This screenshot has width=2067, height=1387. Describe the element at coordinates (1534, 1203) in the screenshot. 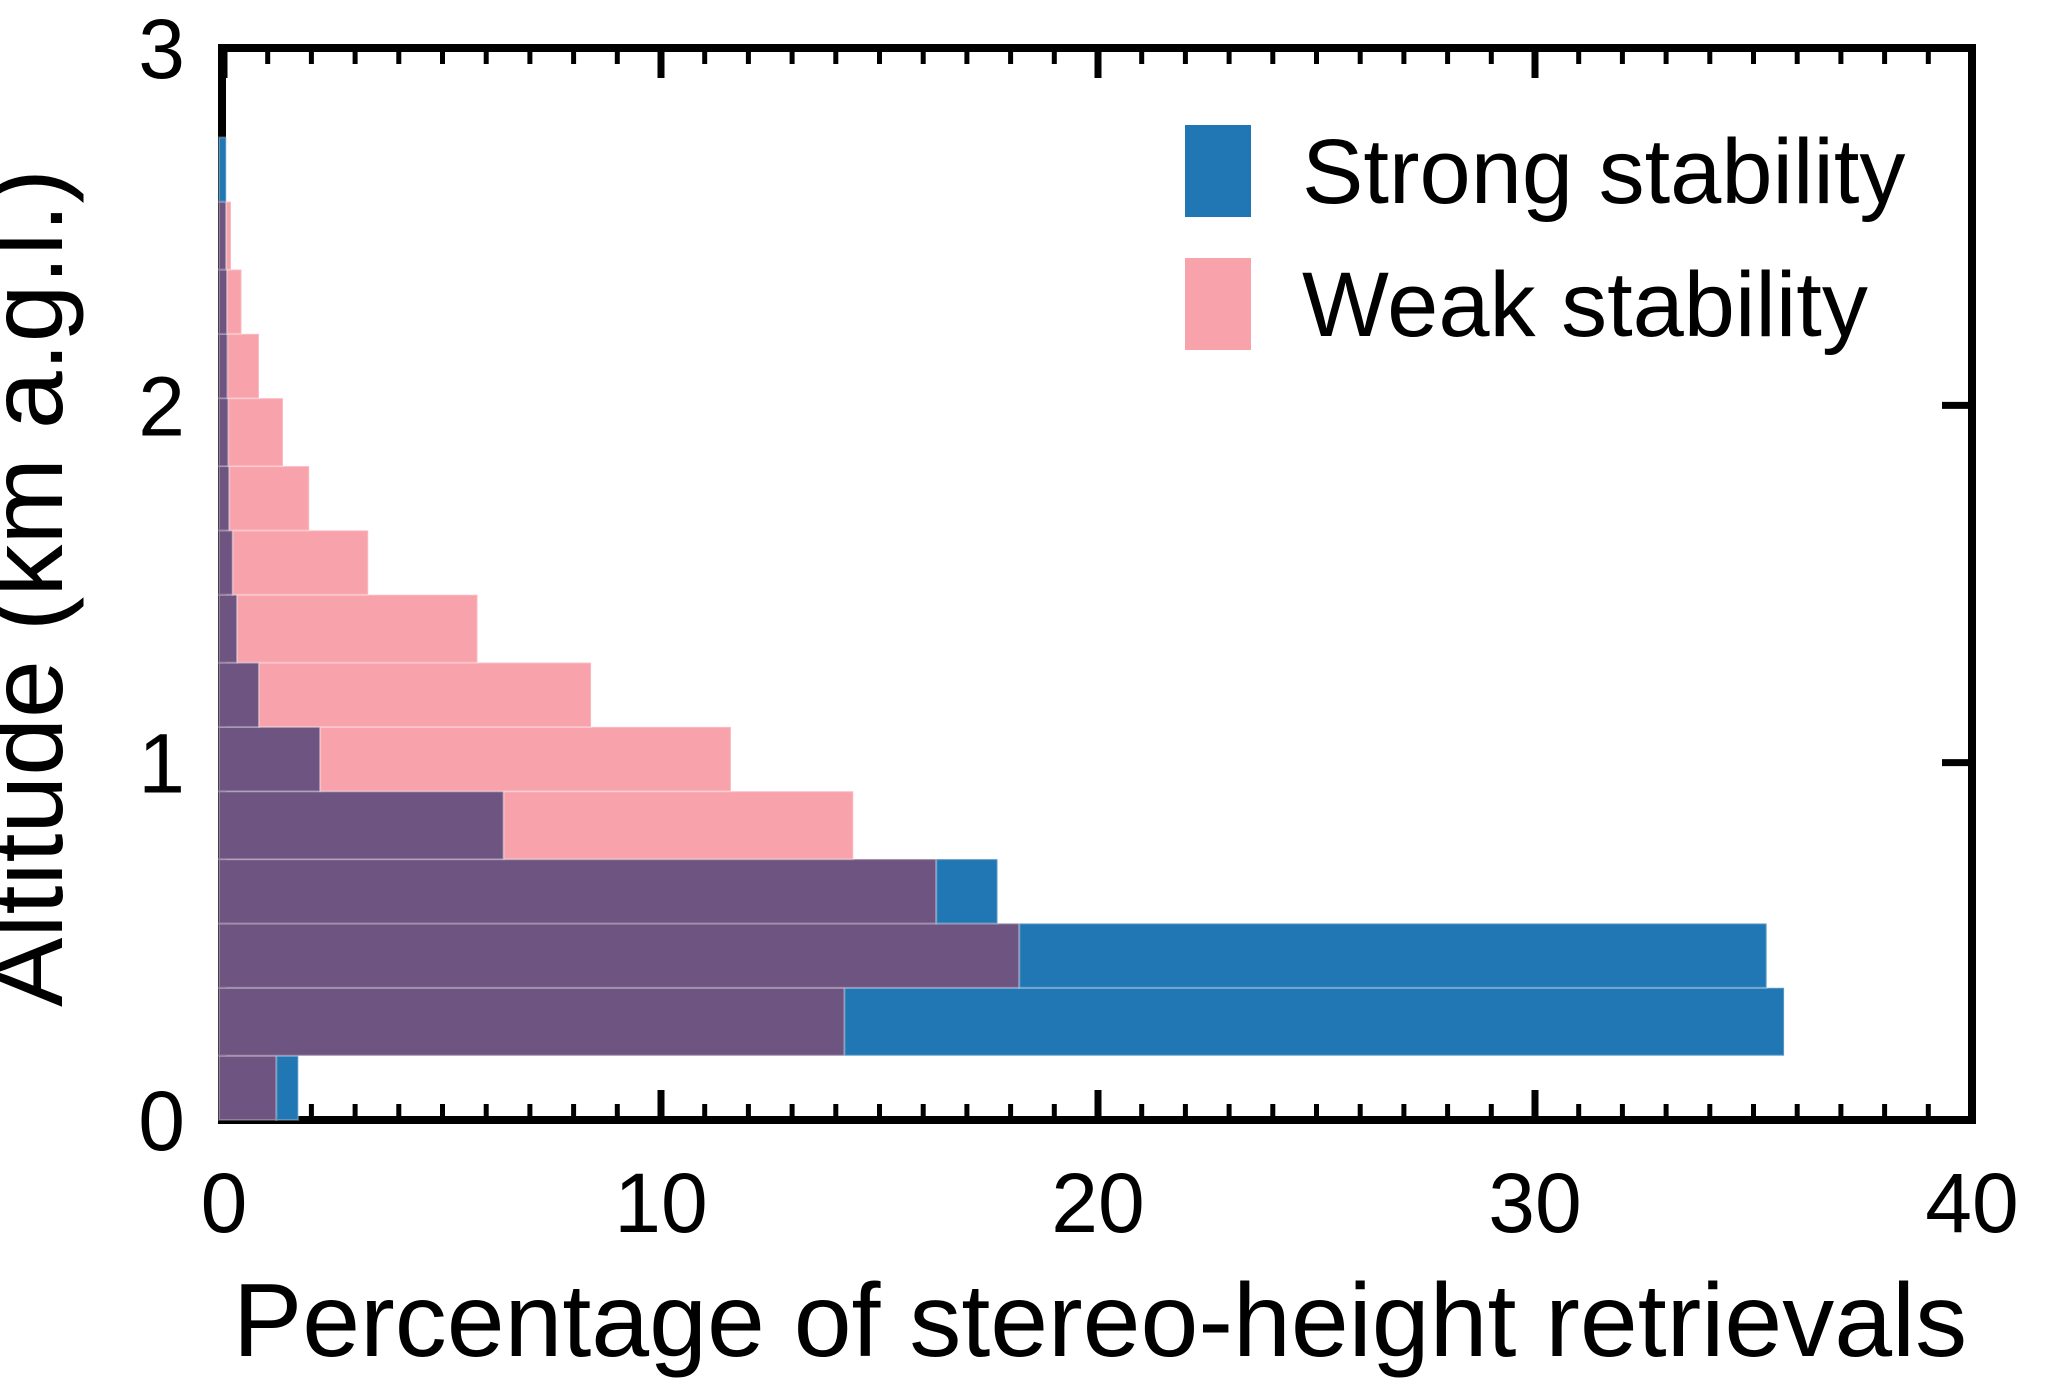

I see `x-tick-label: 30` at that location.